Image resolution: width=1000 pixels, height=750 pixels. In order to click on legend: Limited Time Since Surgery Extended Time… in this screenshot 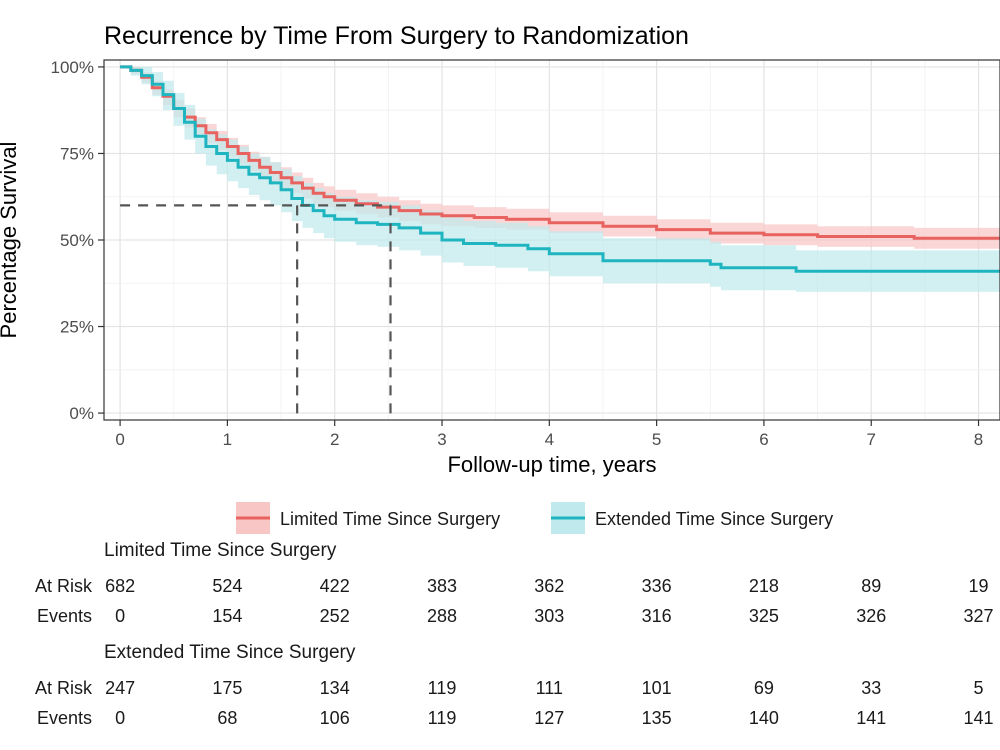, I will do `click(534, 518)`.